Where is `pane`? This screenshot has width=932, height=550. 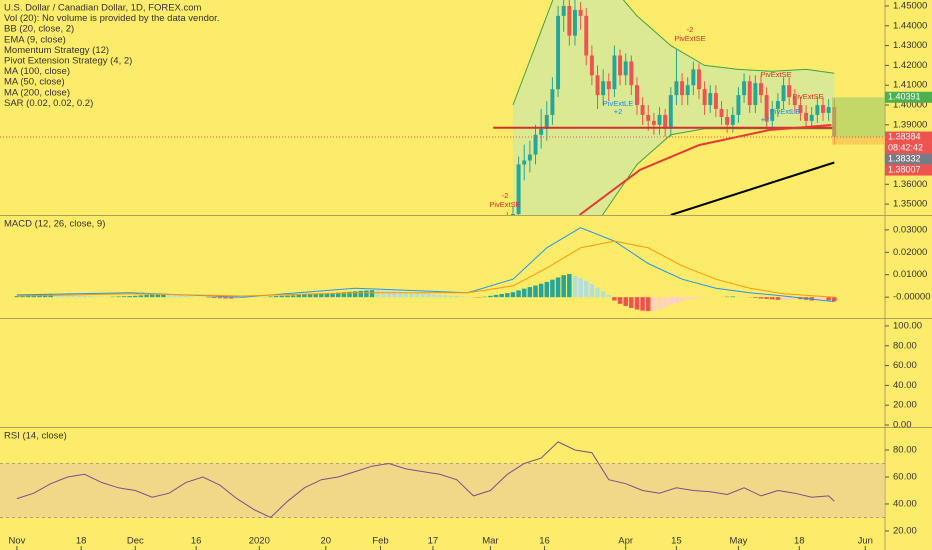 pane is located at coordinates (425, 269).